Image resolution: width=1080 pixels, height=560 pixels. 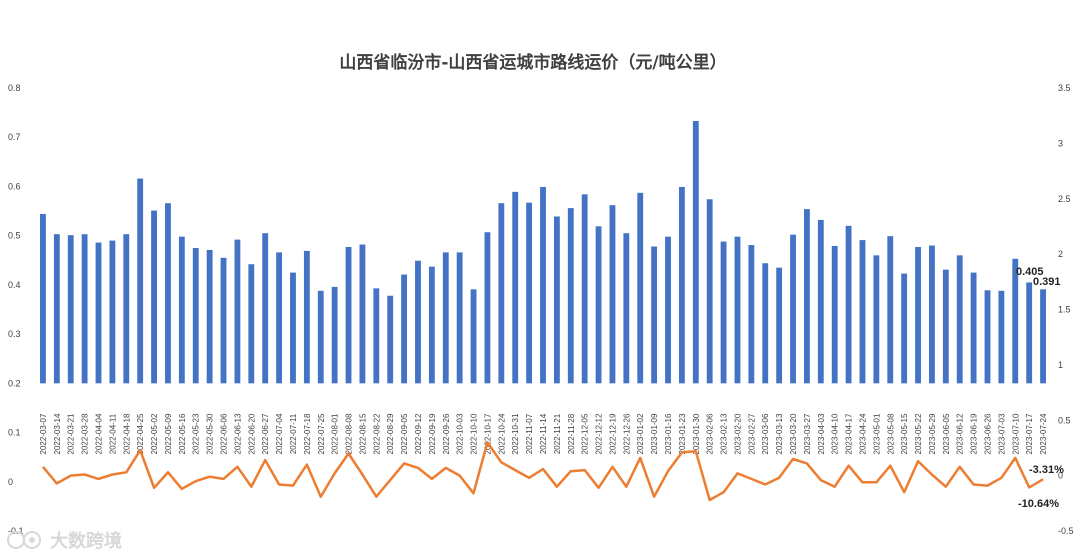 I want to click on x-tick-label: 2023-05-01, so click(x=876, y=433).